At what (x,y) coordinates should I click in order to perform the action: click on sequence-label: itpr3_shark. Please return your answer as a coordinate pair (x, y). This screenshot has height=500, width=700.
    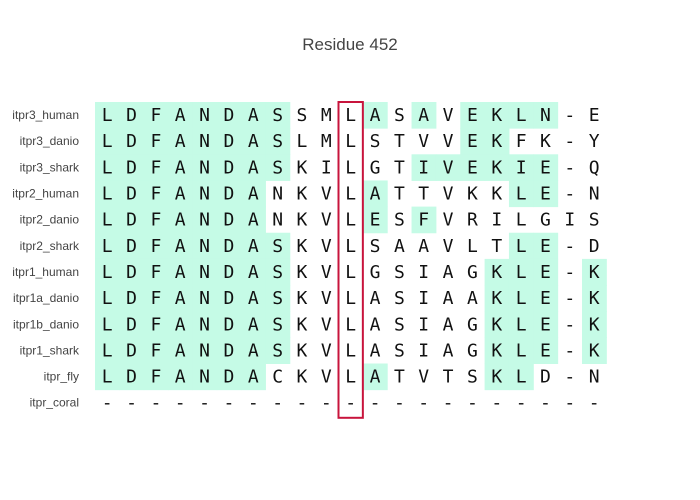
    Looking at the image, I should click on (50, 167).